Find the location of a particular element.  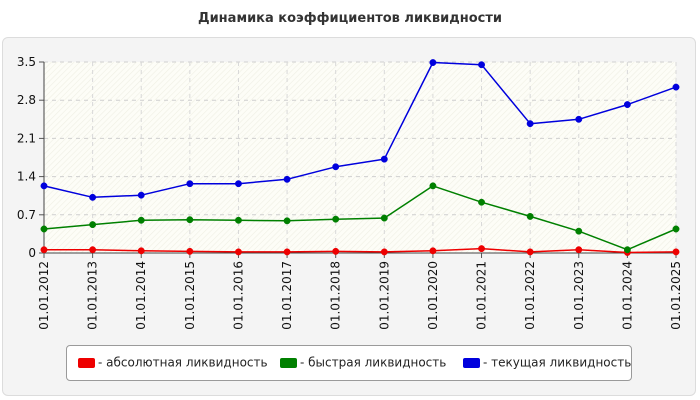

y-tick-label: 0 is located at coordinates (32, 253).